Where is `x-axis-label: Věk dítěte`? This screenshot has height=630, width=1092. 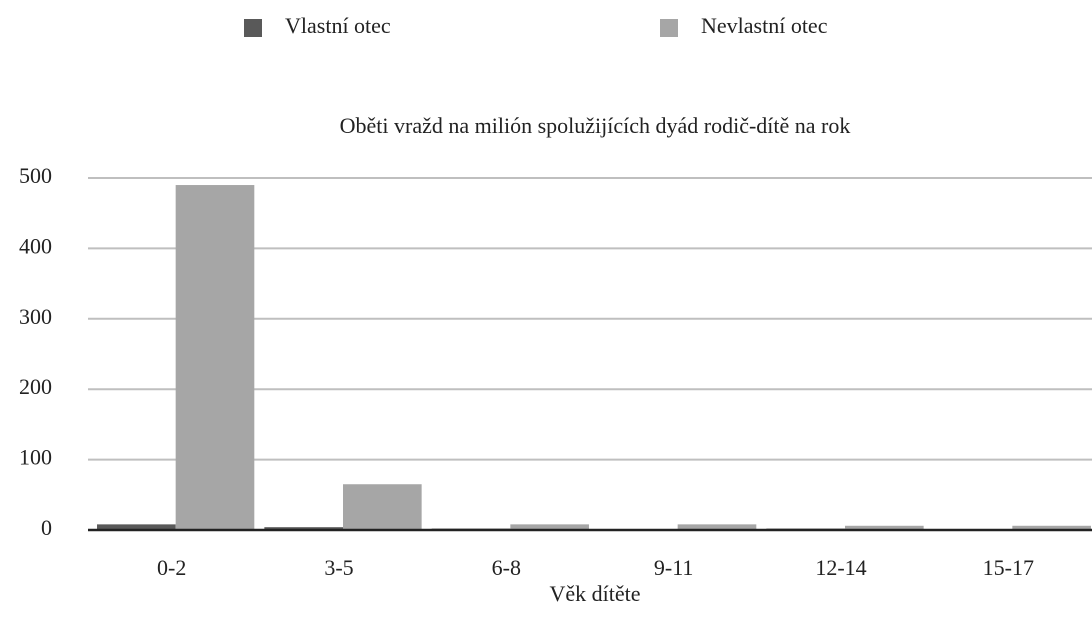 x-axis-label: Věk dítěte is located at coordinates (594, 593).